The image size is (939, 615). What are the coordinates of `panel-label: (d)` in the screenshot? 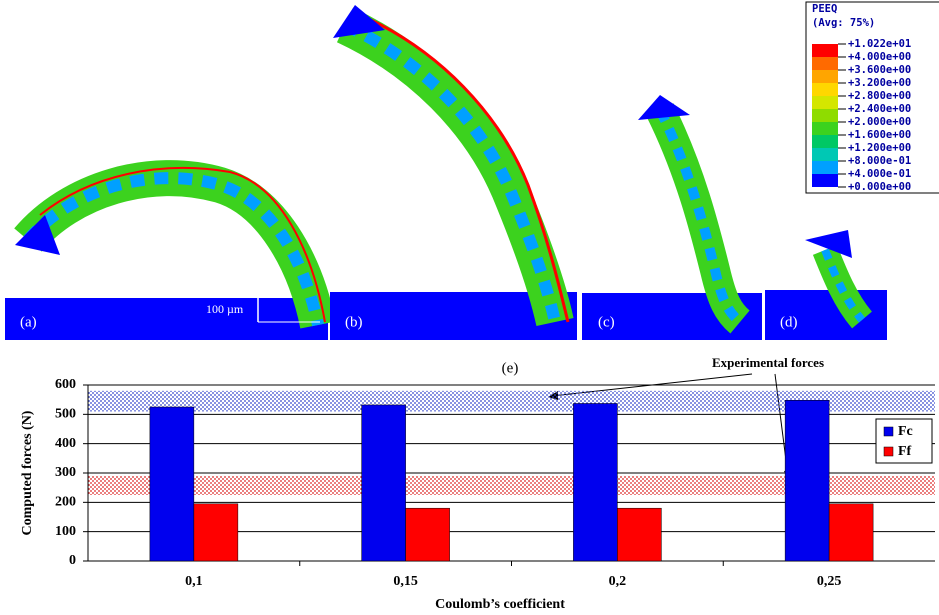 It's located at (789, 322).